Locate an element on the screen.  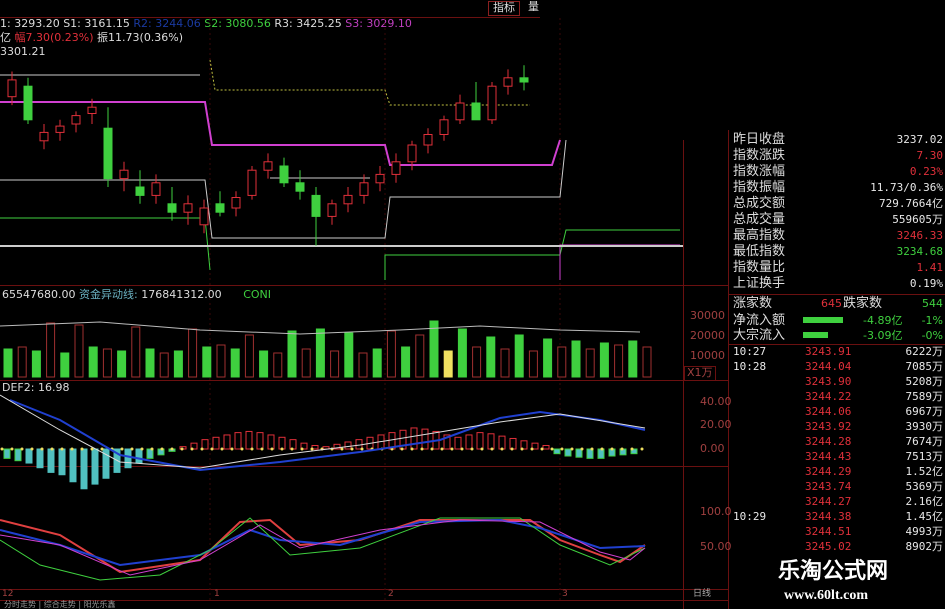
bottom-tabs: 分时走势 | 综合走势 | 阳光乐鑫 is located at coordinates (60, 604).